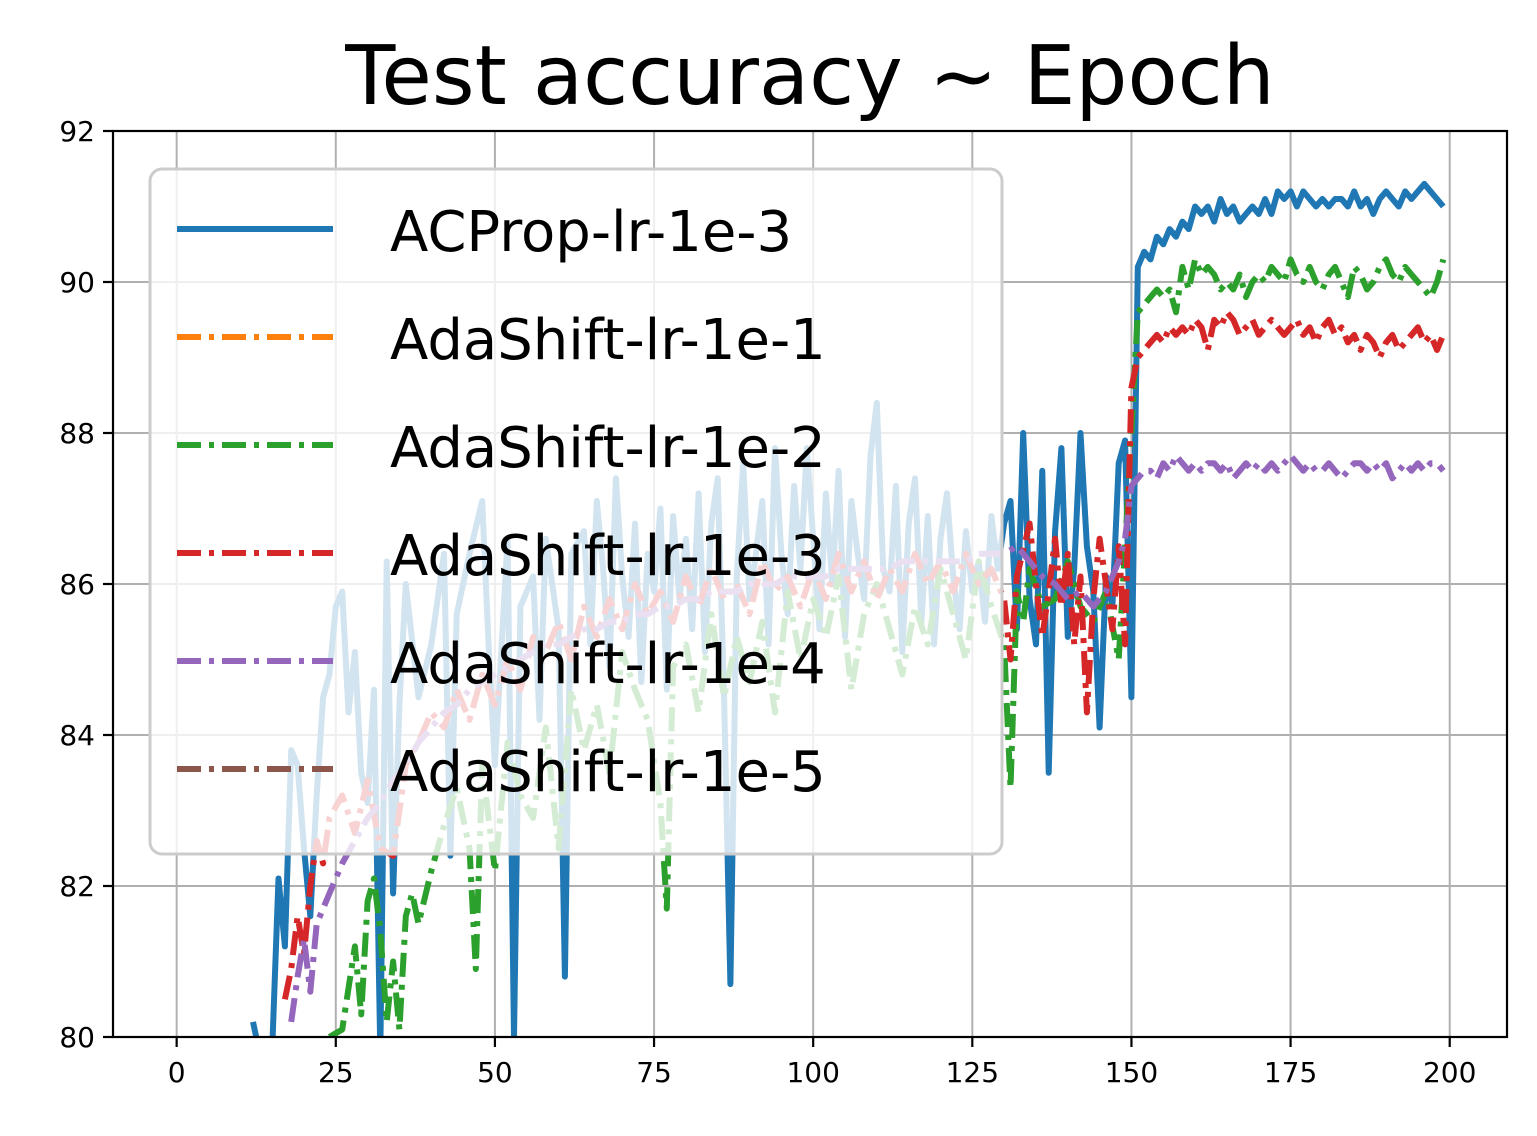 The width and height of the screenshot is (1537, 1136). What do you see at coordinates (608, 772) in the screenshot?
I see `legend-label-5: AdaShift-lr-1e-5` at bounding box center [608, 772].